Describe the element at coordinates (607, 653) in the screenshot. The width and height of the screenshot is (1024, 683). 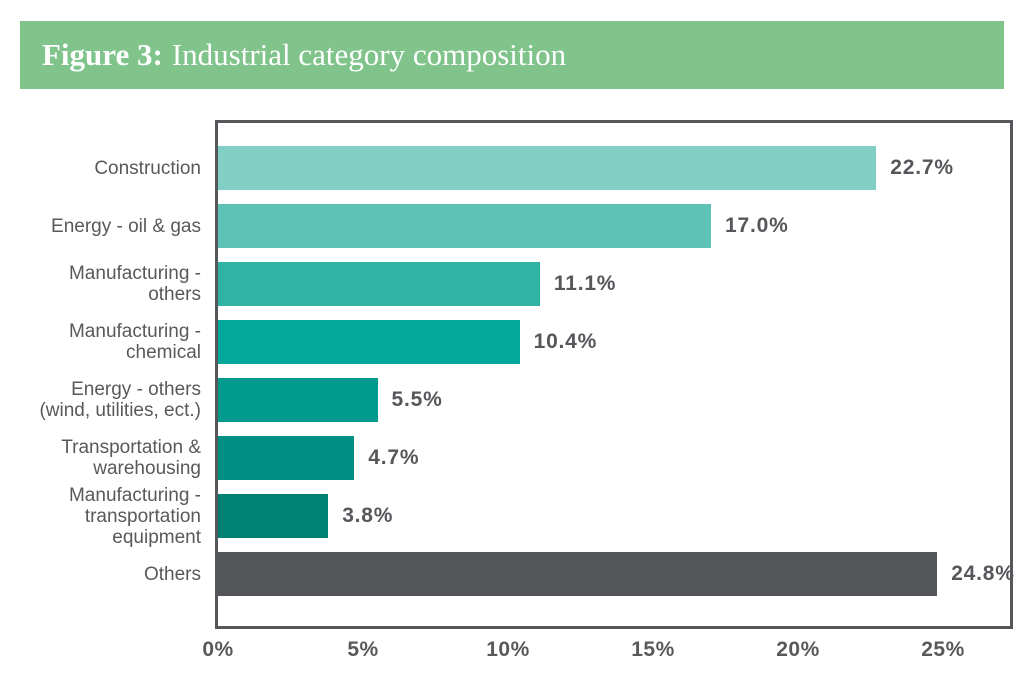
I see `x-axis: 0% 5% 10% 15% 20% 25%` at that location.